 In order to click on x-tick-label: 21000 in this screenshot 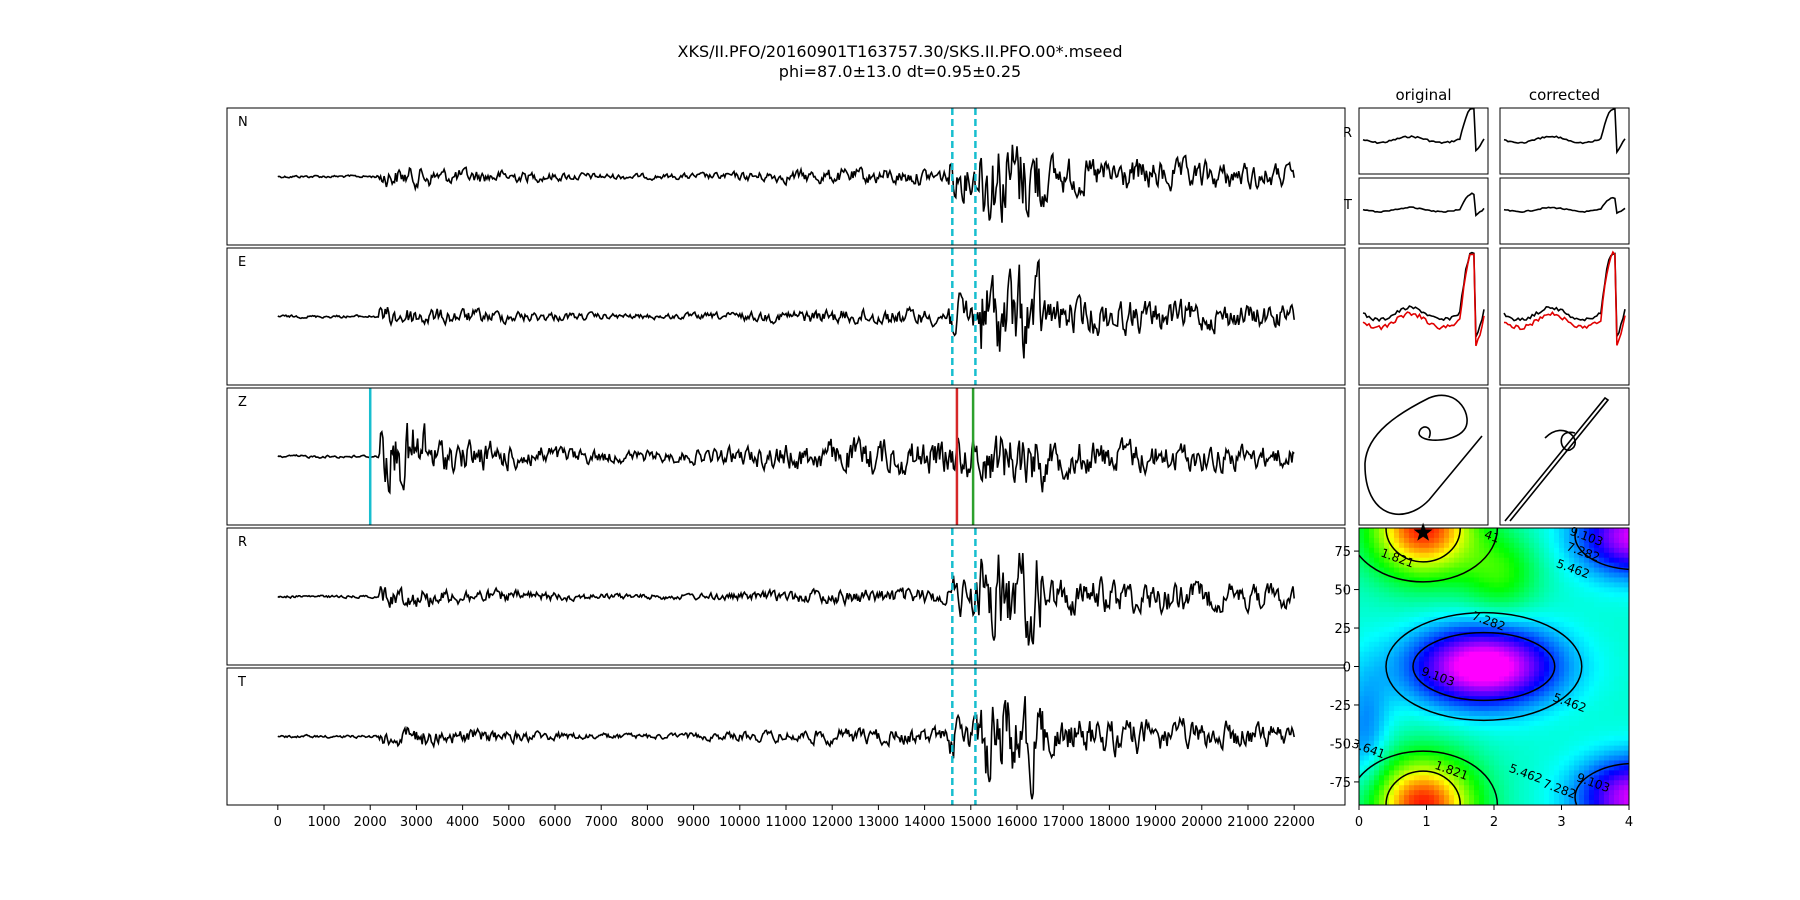, I will do `click(1247, 822)`.